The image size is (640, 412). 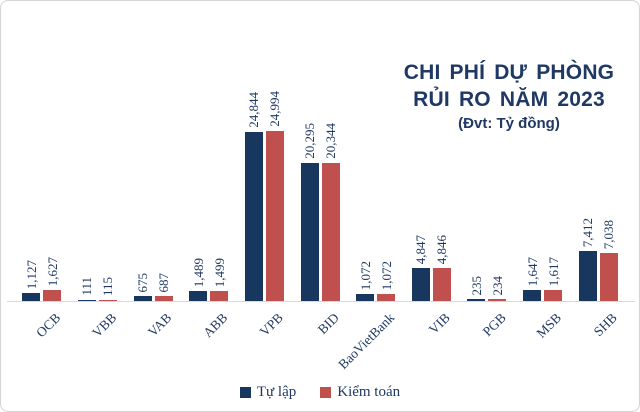 I want to click on bar-column-kiem-toan: 1,627, so click(x=52, y=279).